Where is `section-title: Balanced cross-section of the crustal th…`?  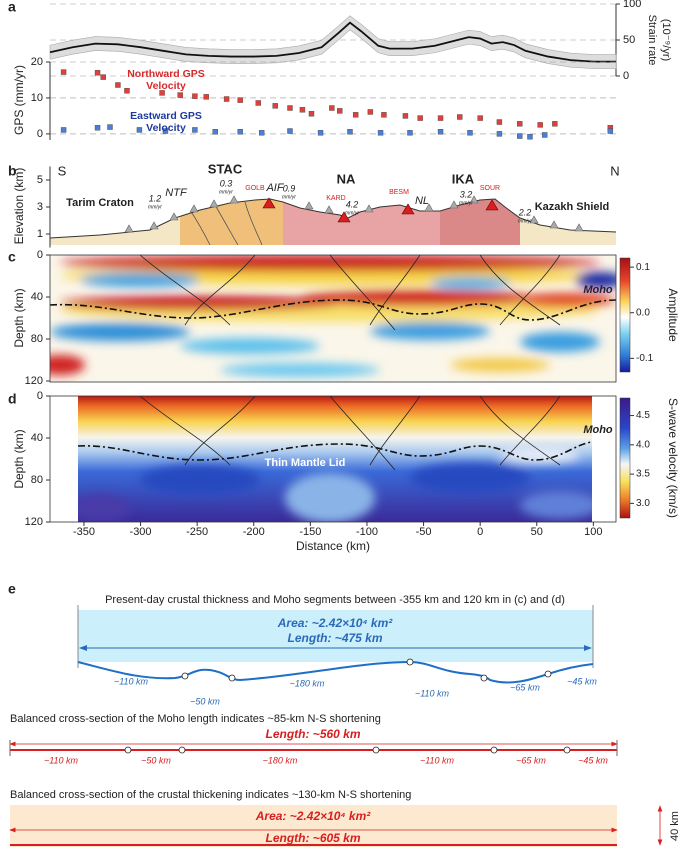
section-title: Balanced cross-section of the crustal th… is located at coordinates (210, 795).